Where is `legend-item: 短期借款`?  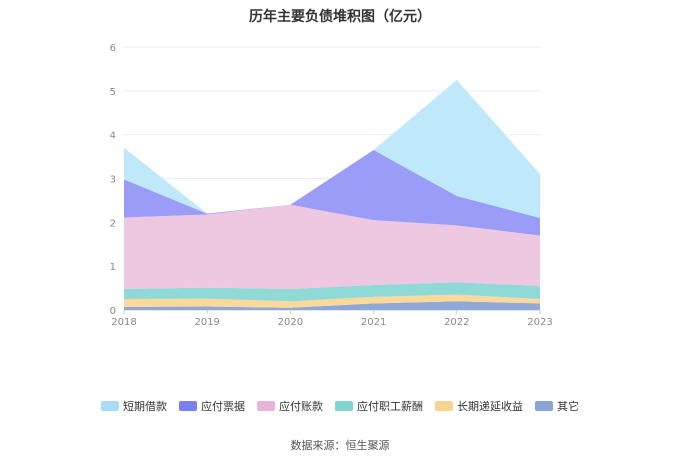 legend-item: 短期借款 is located at coordinates (134, 406).